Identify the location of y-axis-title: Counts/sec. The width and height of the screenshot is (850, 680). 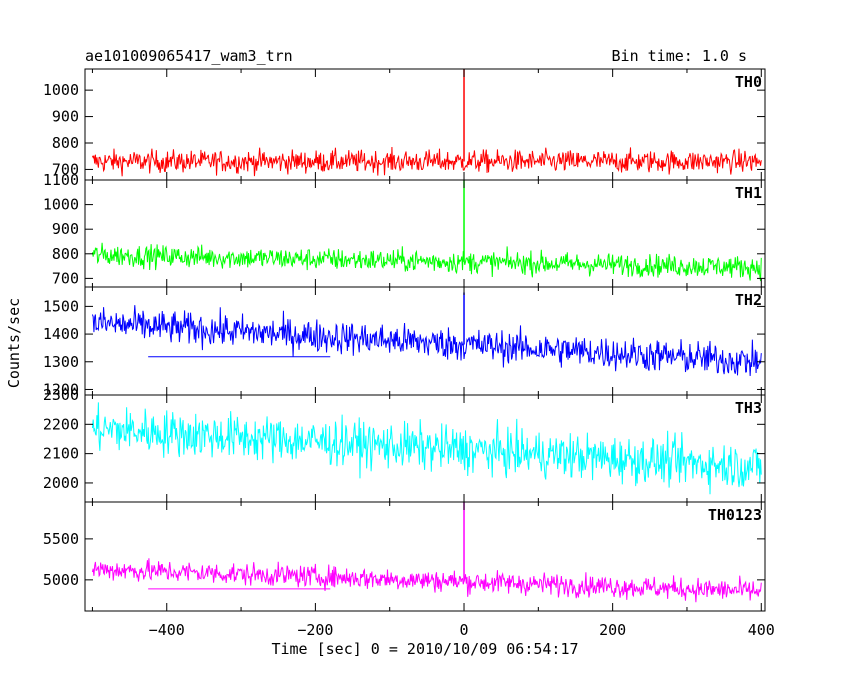
(14, 343).